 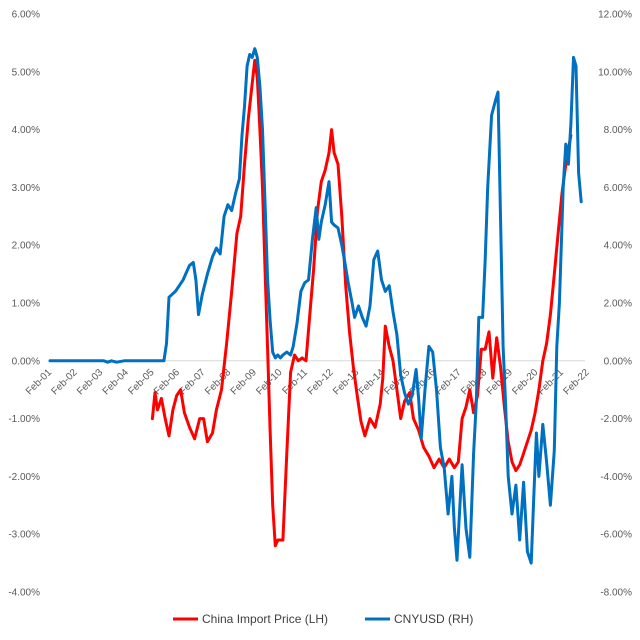 I want to click on left-tick-label: -2.00%, so click(x=24, y=477).